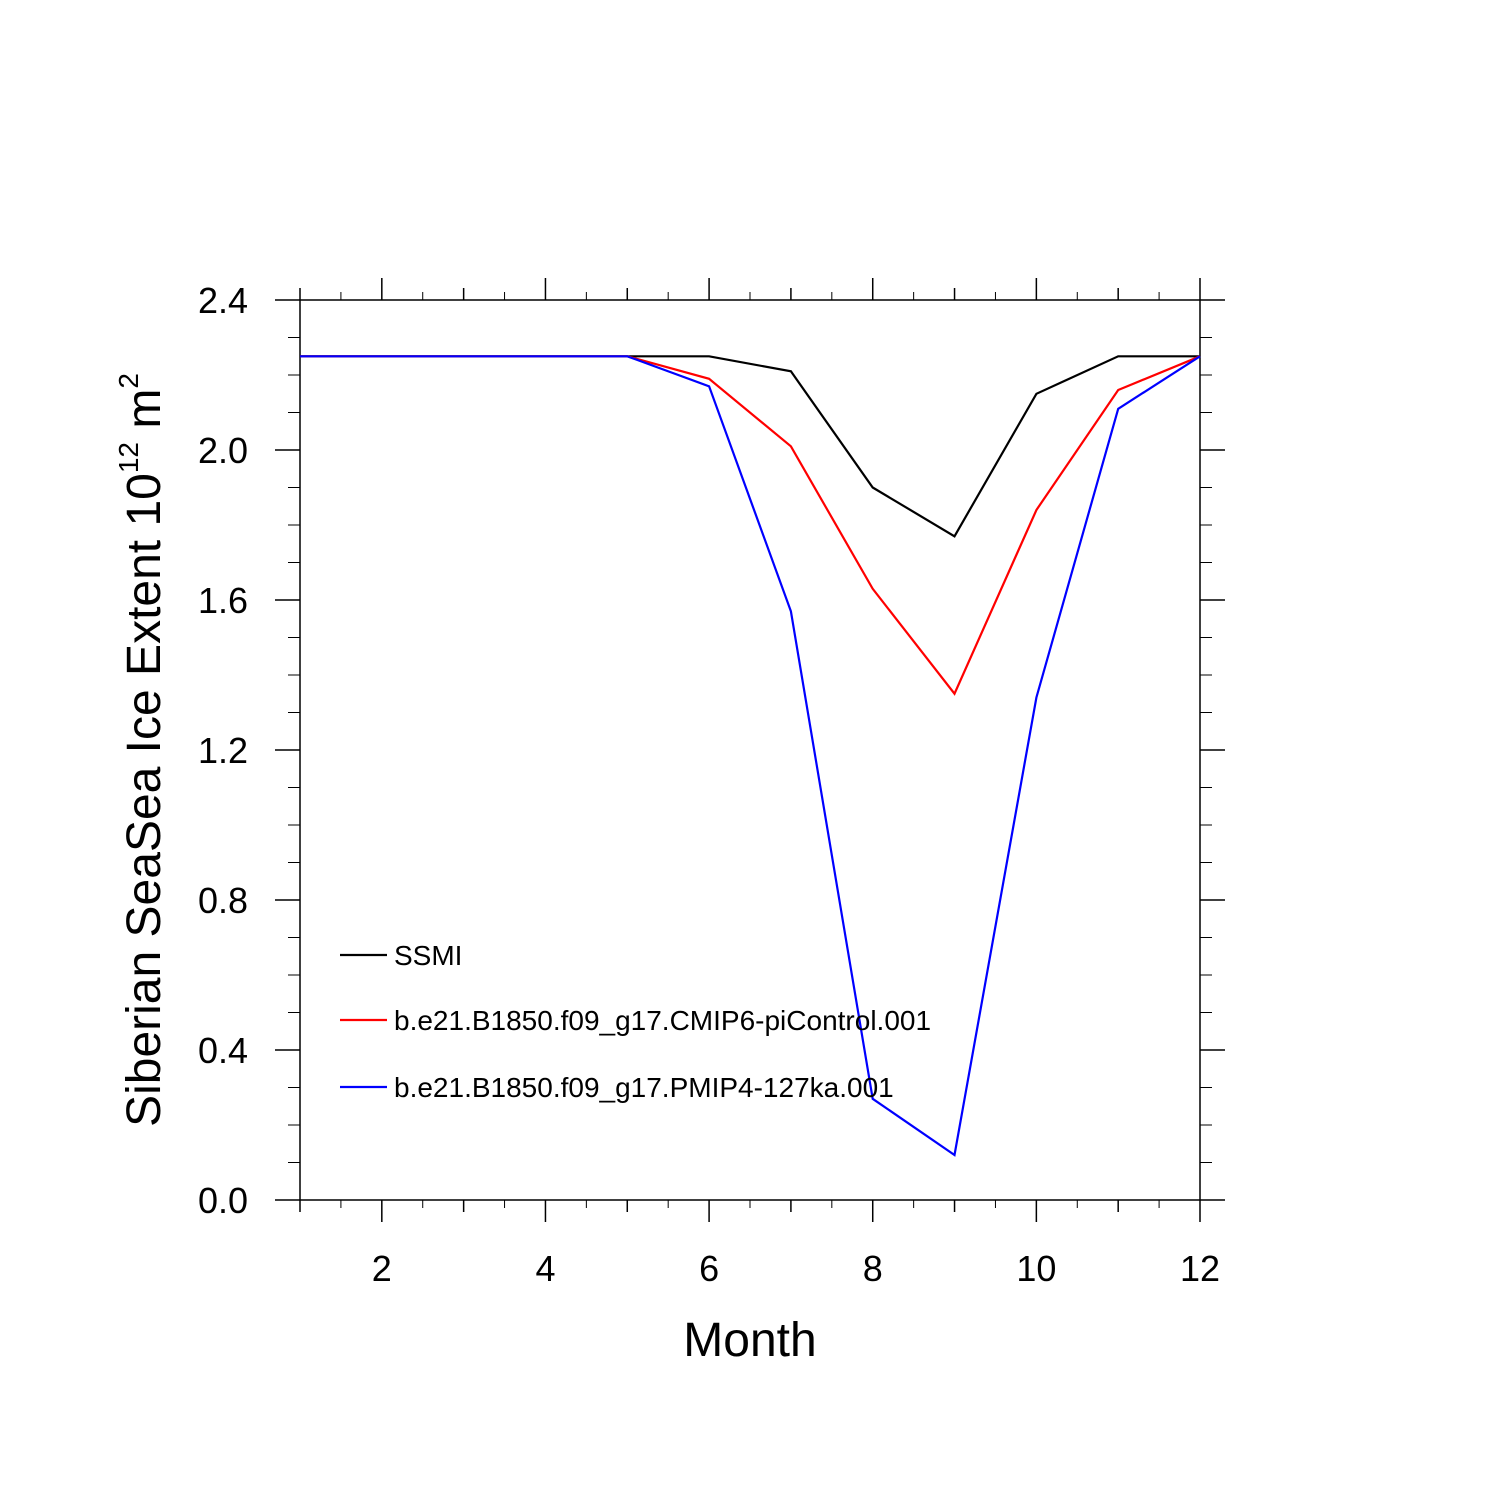 This screenshot has height=1500, width=1500. Describe the element at coordinates (128, 457) in the screenshot. I see `y-axis-title-exponent: 12` at that location.